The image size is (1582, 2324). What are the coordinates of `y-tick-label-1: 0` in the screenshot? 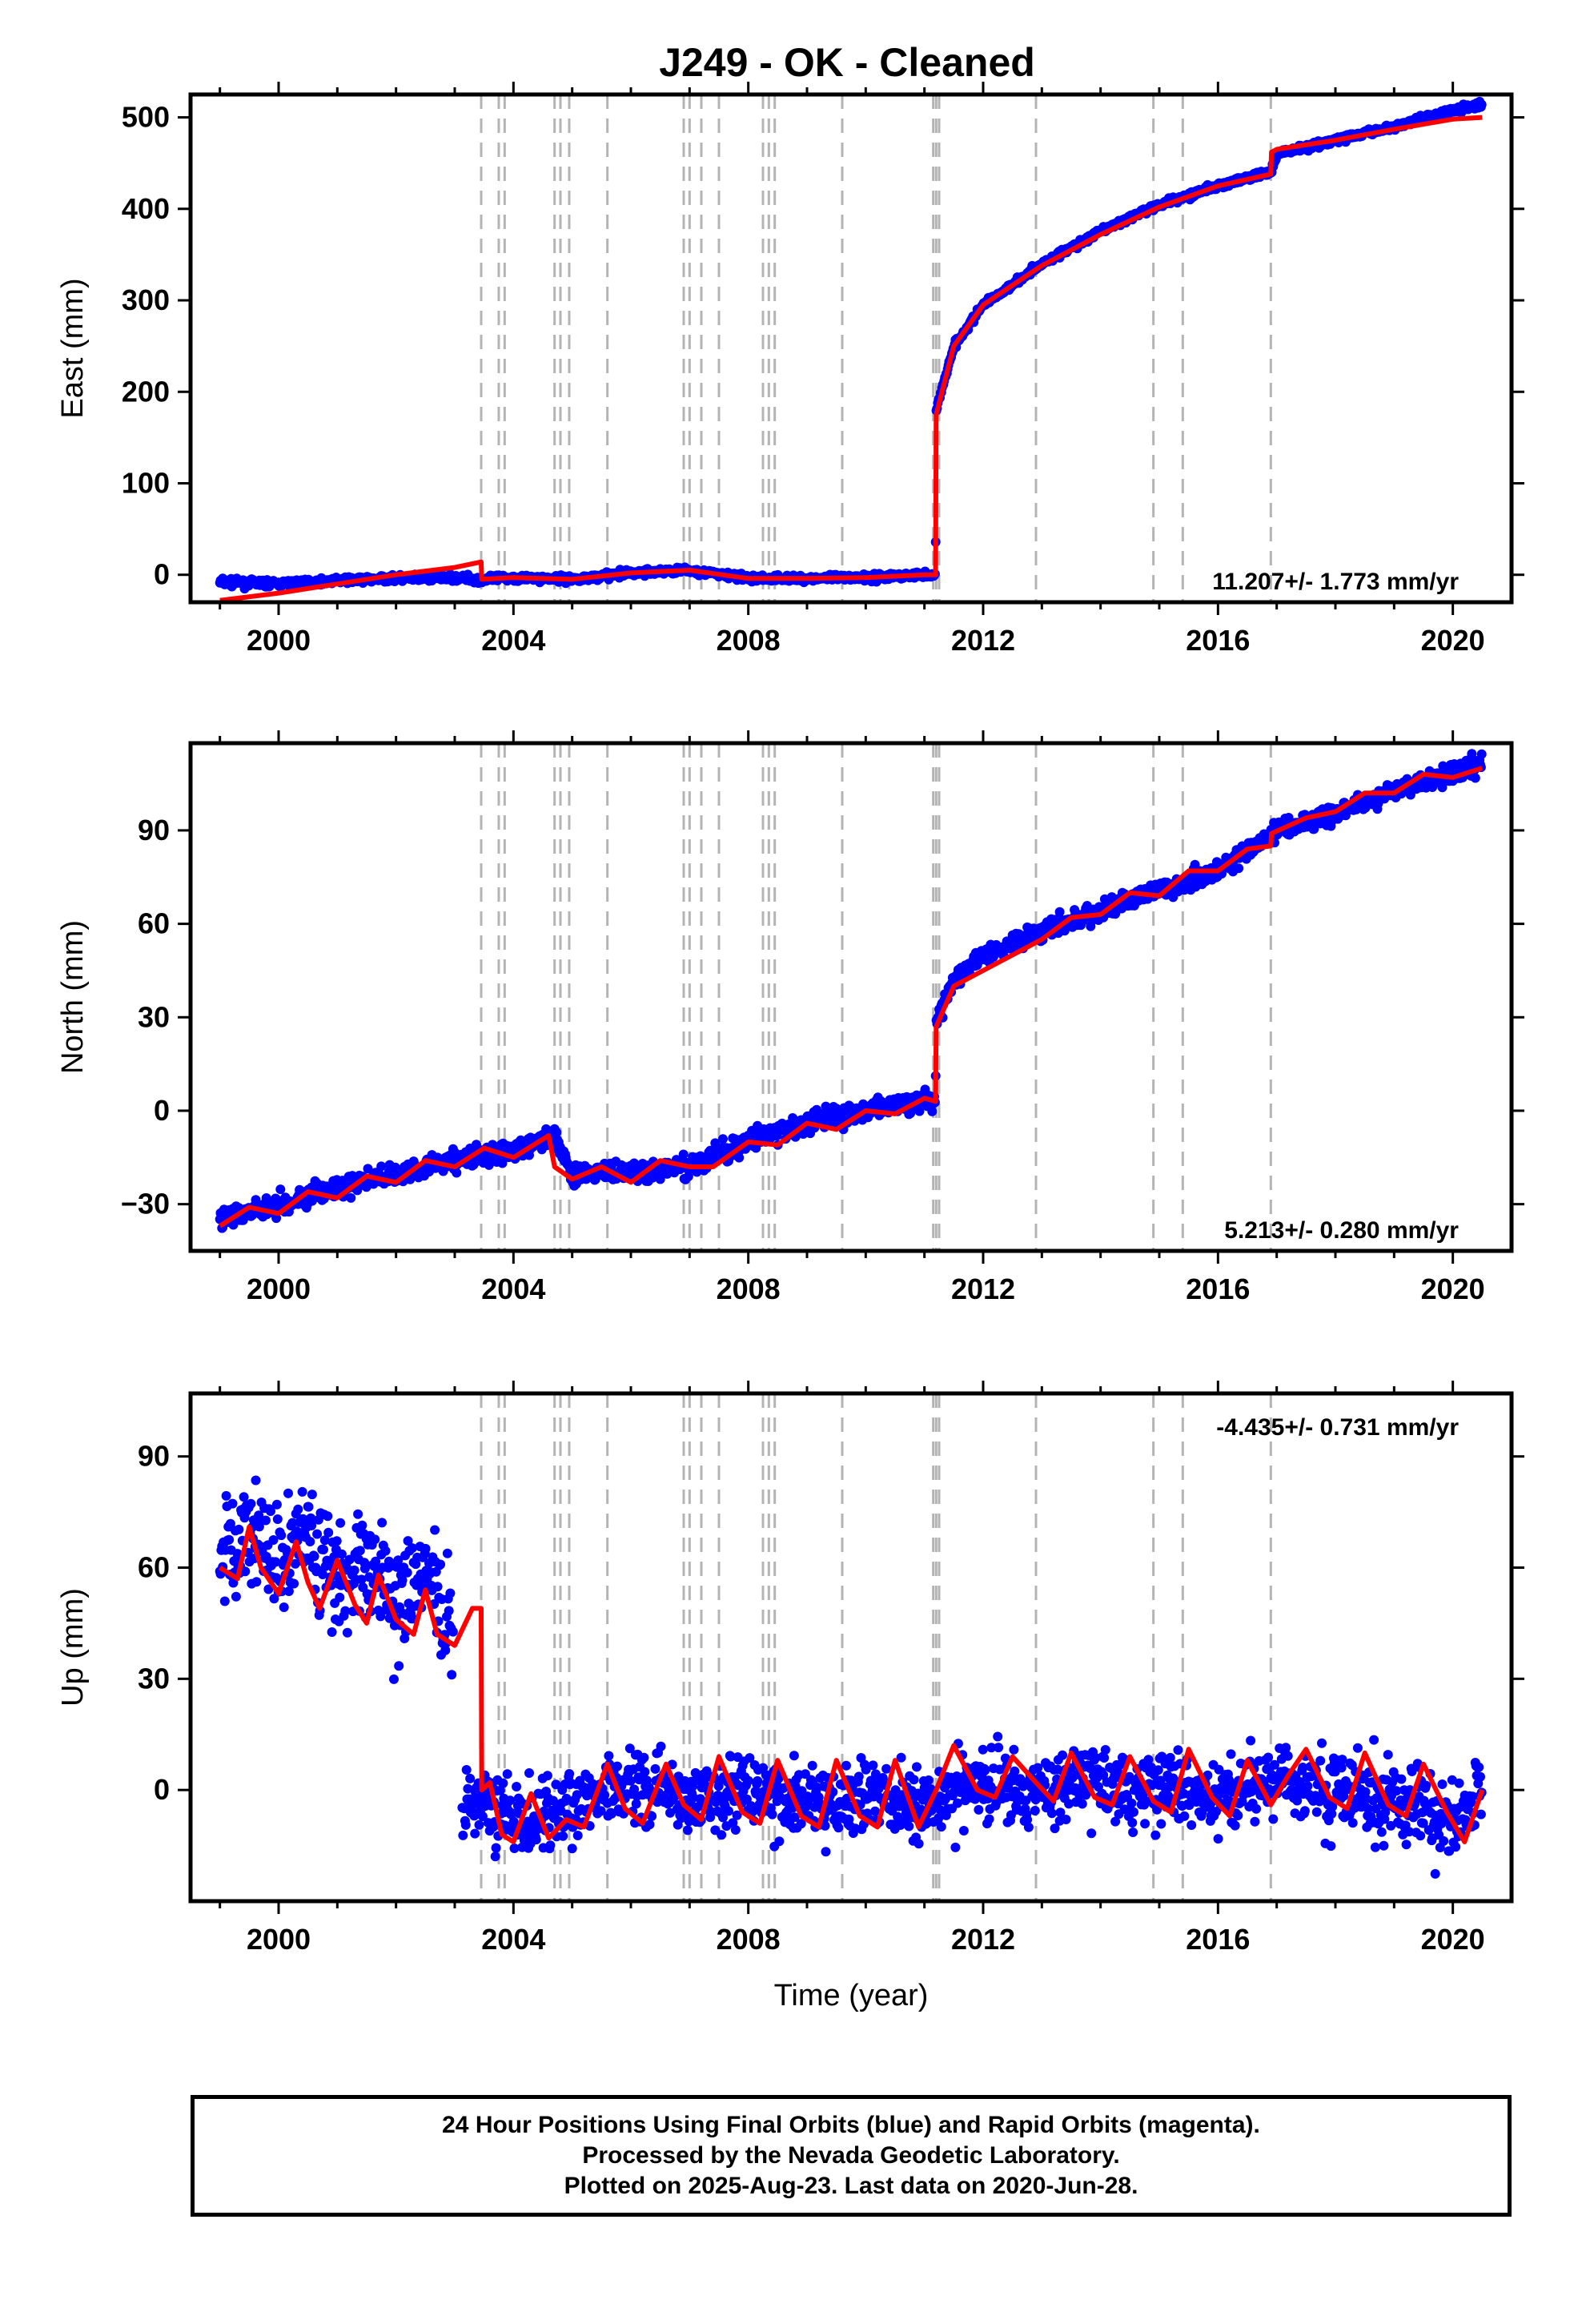 It's located at (162, 1110).